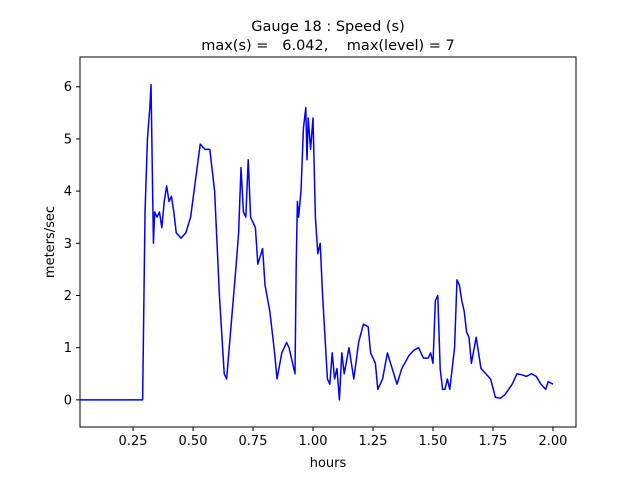 Image resolution: width=640 pixels, height=480 pixels. I want to click on y-tick-label: 5, so click(68, 139).